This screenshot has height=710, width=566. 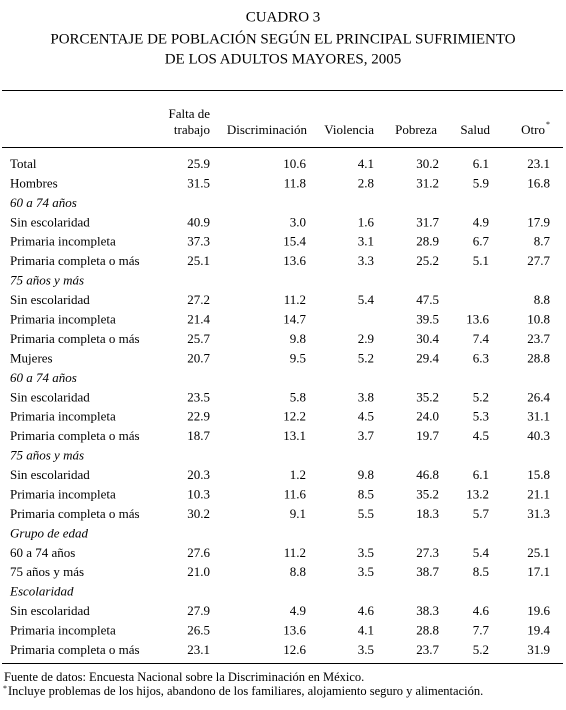 What do you see at coordinates (5, 688) in the screenshot?
I see `note-mark: *` at bounding box center [5, 688].